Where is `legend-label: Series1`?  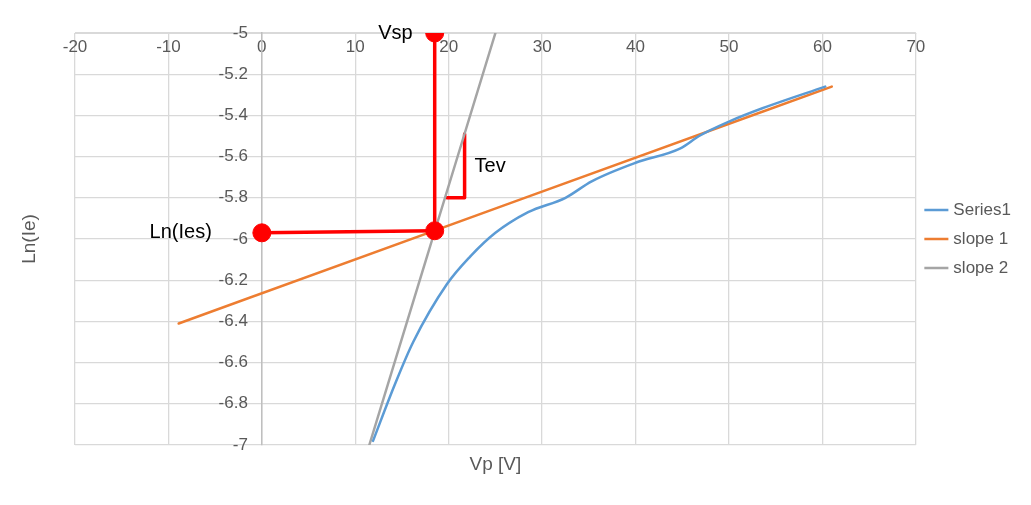 legend-label: Series1 is located at coordinates (982, 209).